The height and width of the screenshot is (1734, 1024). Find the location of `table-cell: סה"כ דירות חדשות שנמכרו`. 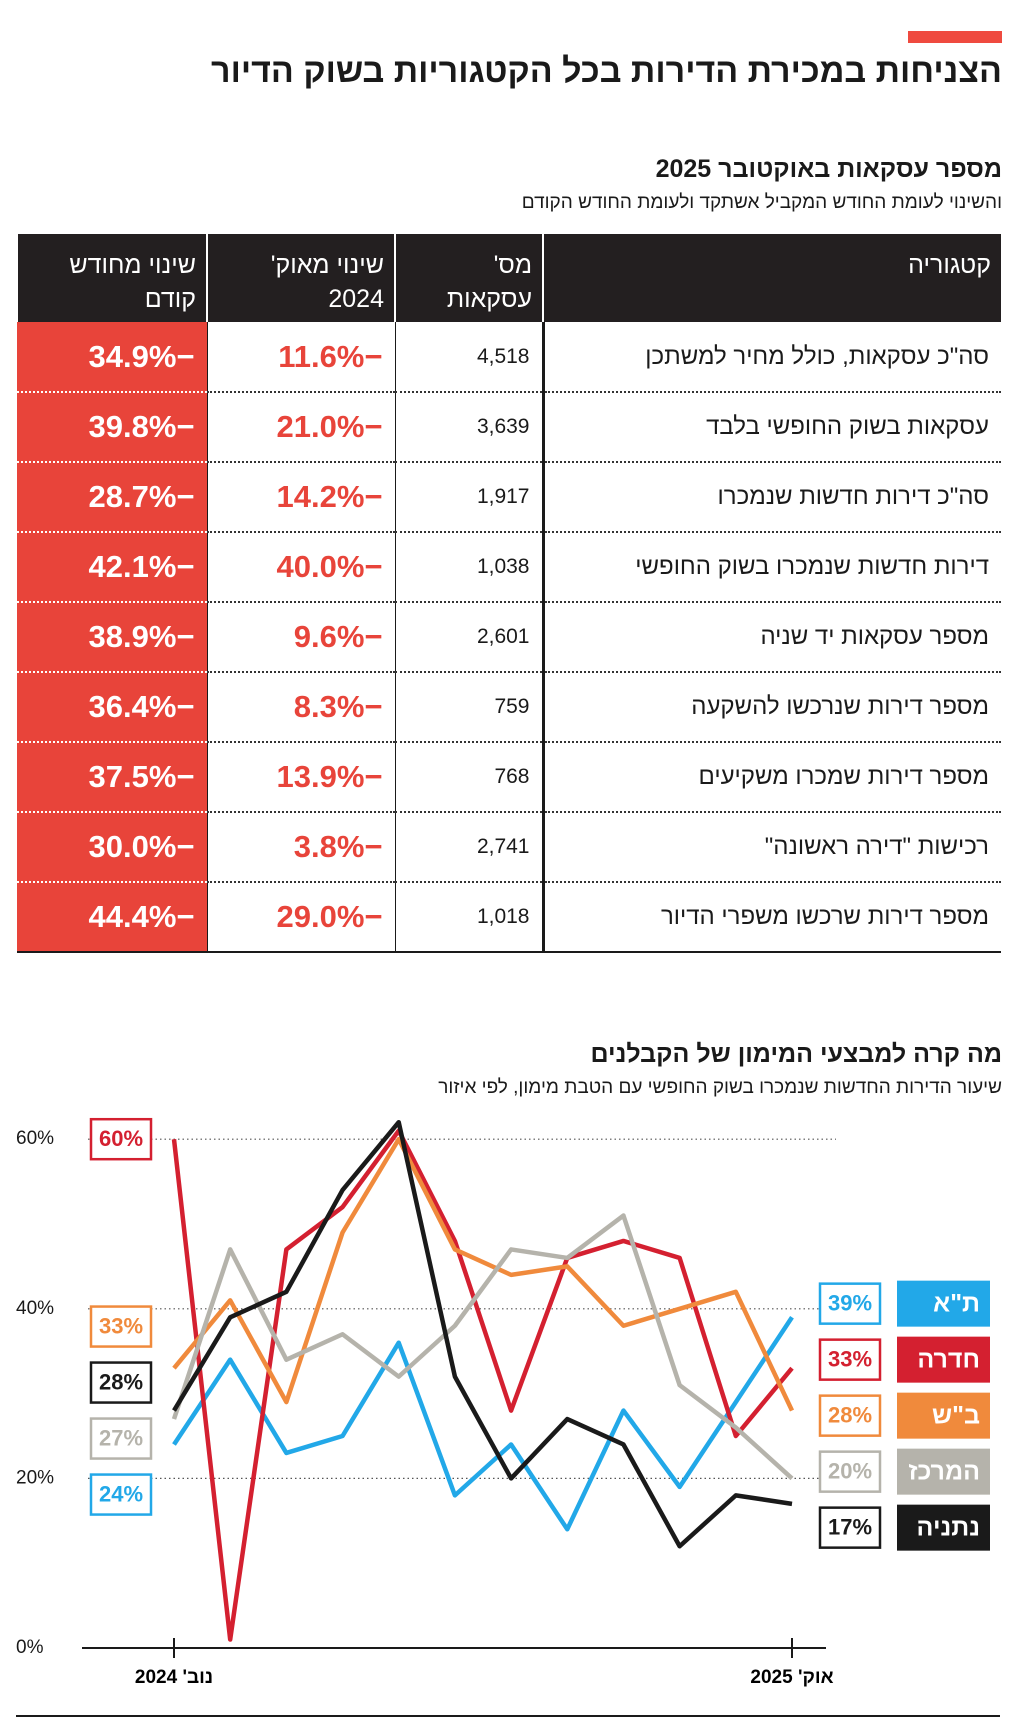

table-cell: סה"כ דירות חדשות שנמכרו is located at coordinates (771, 497).